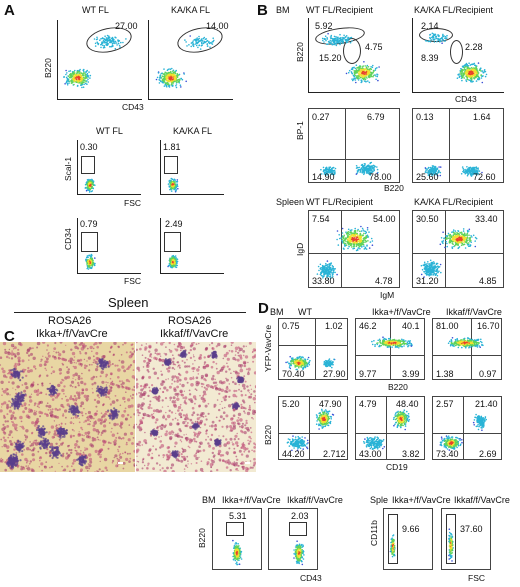 The image size is (520, 587). Describe the element at coordinates (334, 374) in the screenshot. I see `quadrant-value: 27.90` at that location.